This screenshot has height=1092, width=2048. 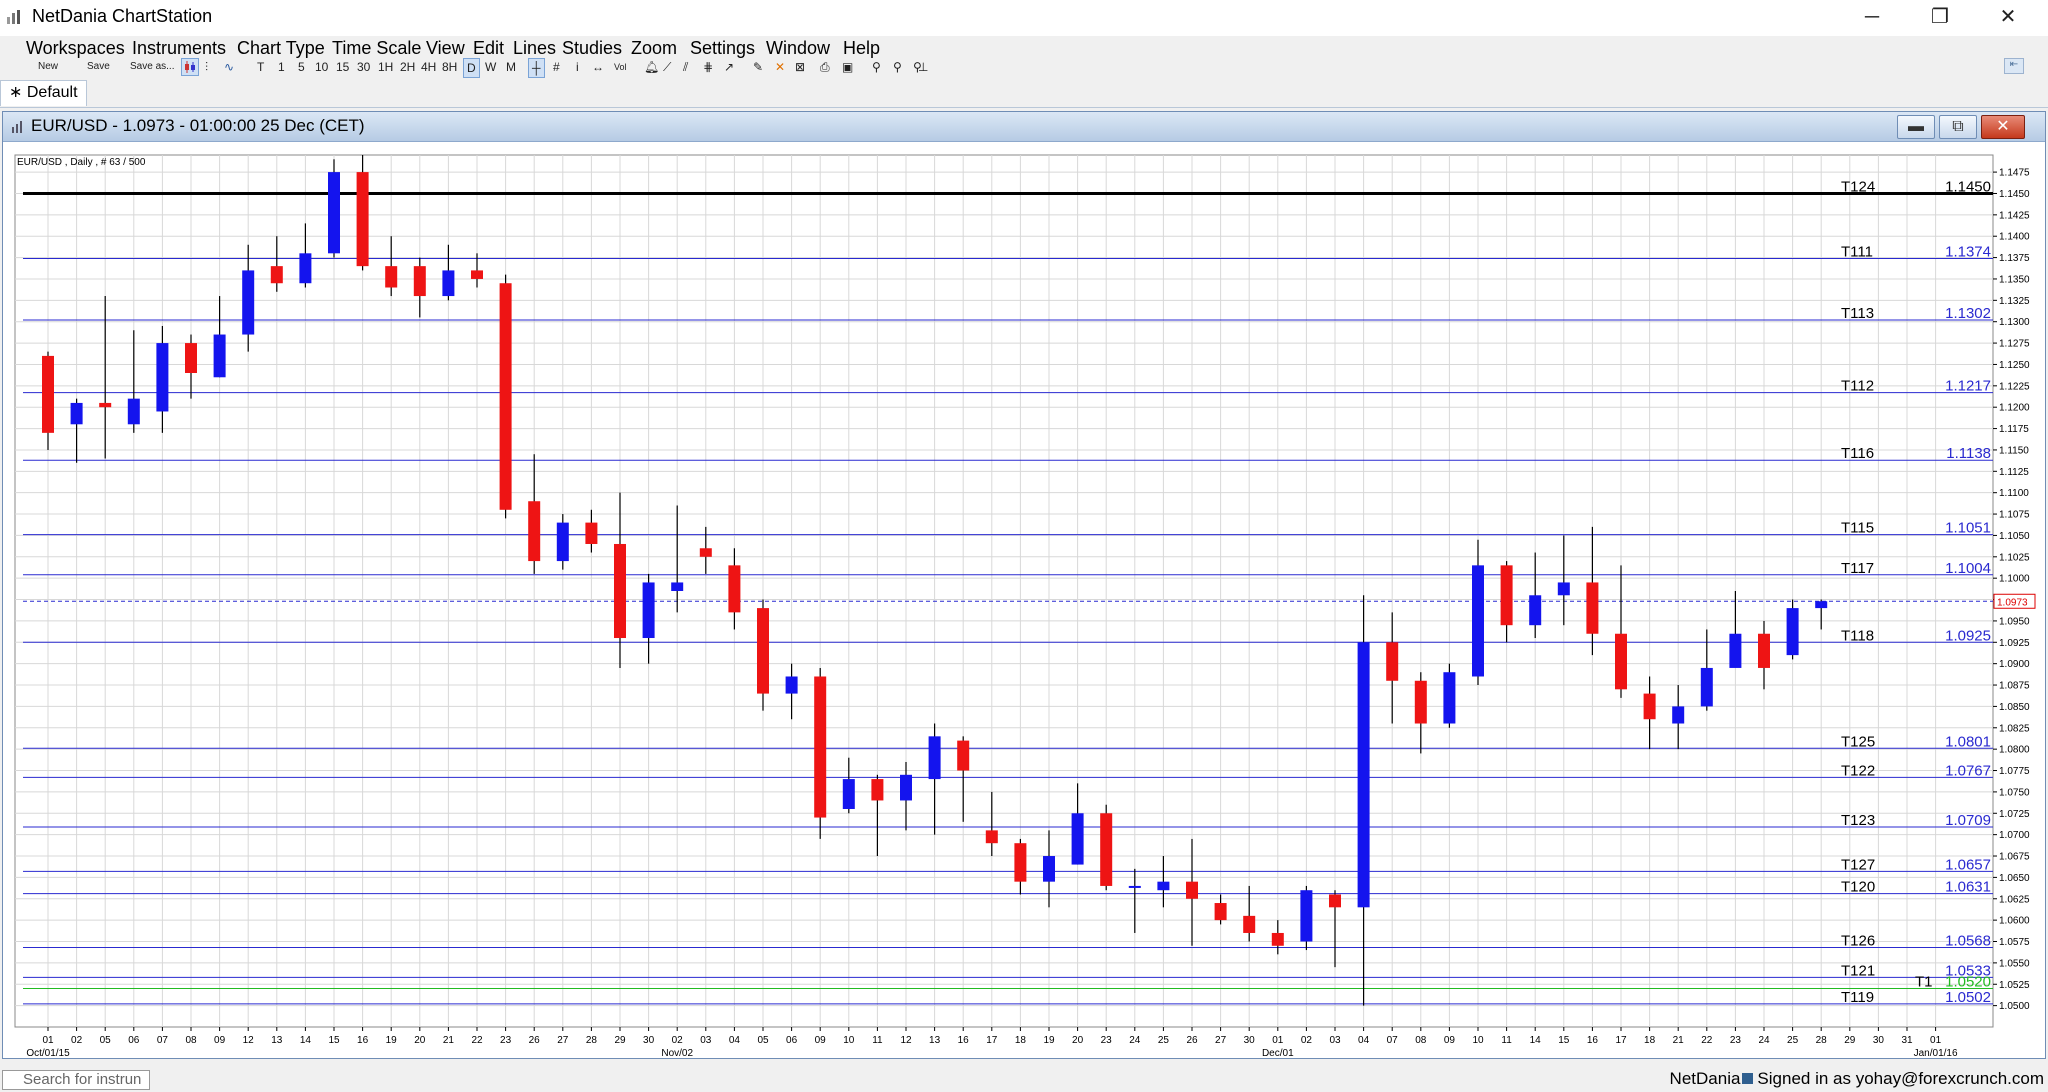 I want to click on volume-icon: Vol, so click(x=620, y=67).